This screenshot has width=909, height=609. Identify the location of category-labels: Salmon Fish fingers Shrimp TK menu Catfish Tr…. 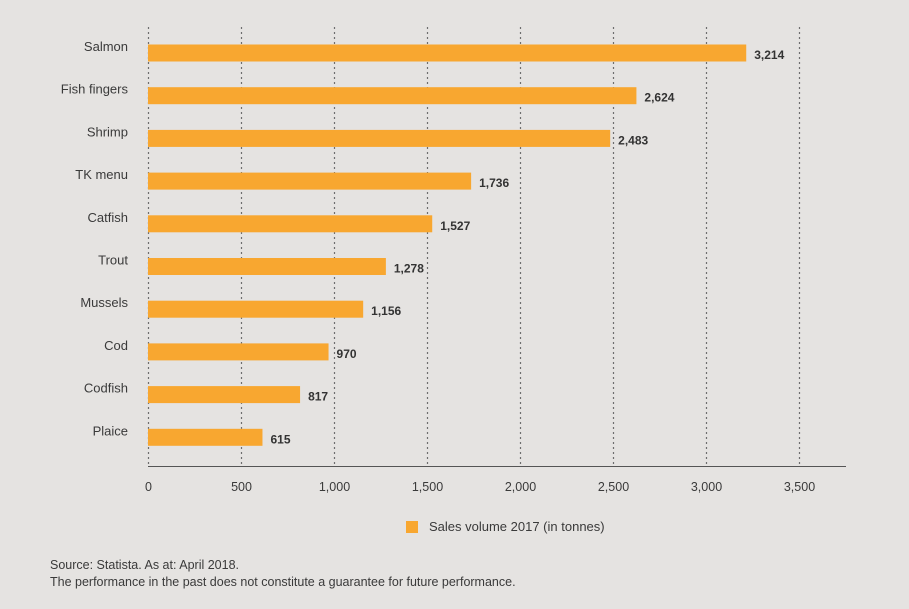
(95, 238).